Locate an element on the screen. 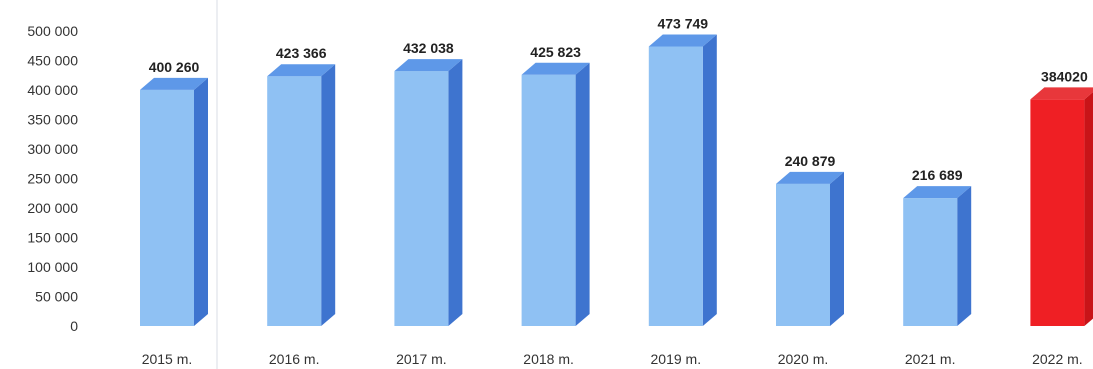 Image resolution: width=1093 pixels, height=369 pixels. y-tick-label: 450 000 is located at coordinates (52, 61).